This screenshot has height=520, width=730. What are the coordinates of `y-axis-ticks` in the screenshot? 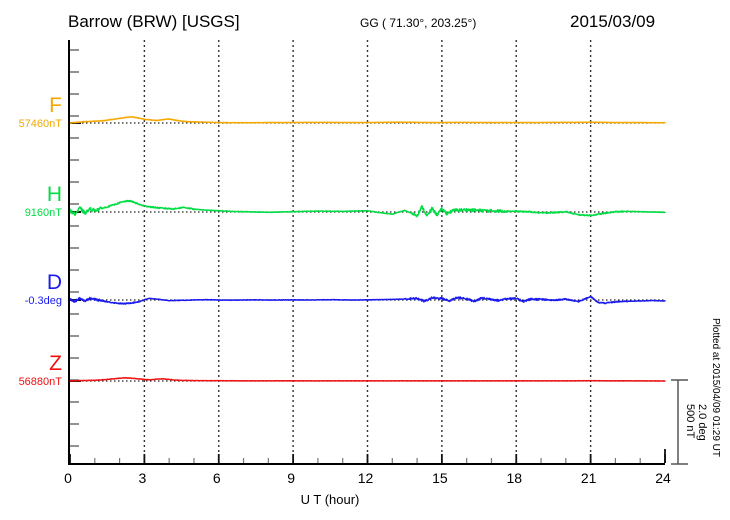 It's located at (75, 248).